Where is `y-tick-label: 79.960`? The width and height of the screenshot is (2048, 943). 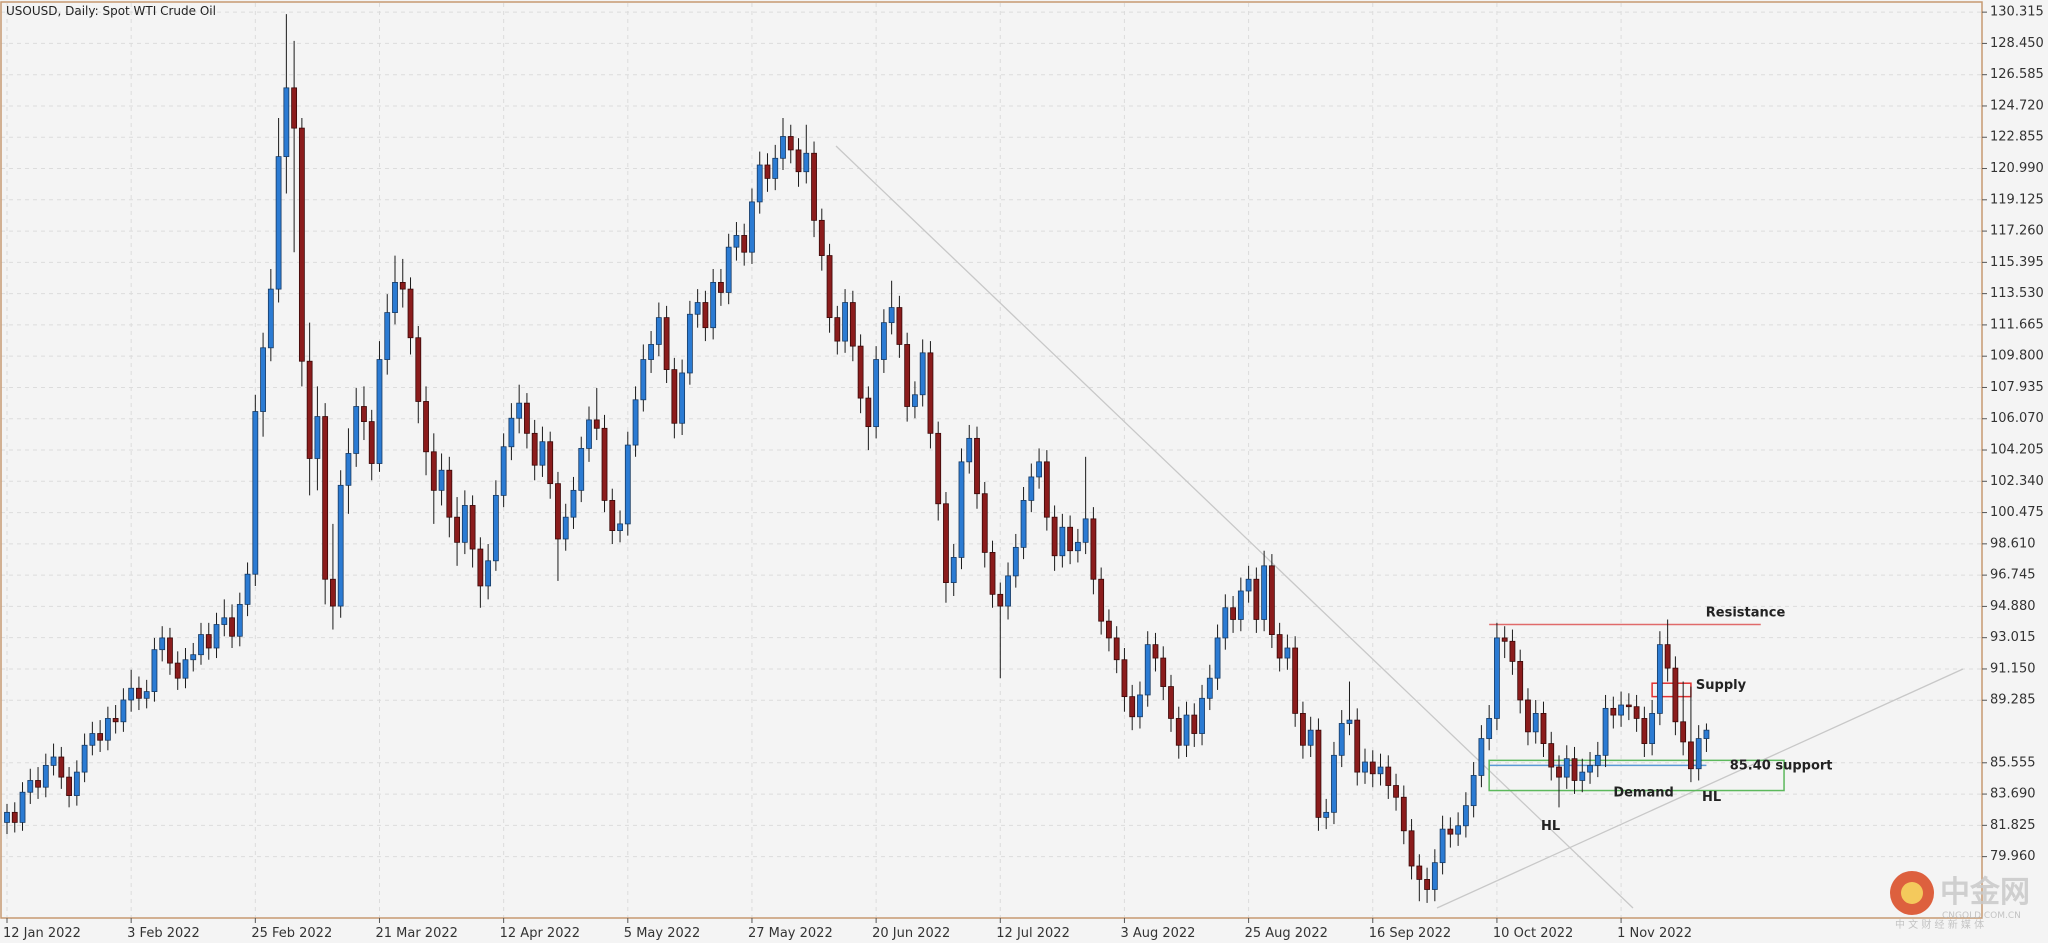
y-tick-label: 79.960 is located at coordinates (2013, 856).